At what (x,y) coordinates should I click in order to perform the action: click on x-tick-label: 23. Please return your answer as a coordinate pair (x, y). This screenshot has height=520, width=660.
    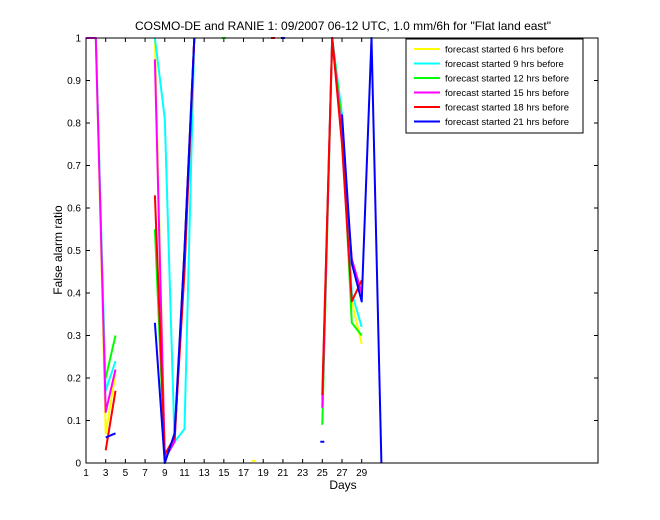
    Looking at the image, I should click on (303, 473).